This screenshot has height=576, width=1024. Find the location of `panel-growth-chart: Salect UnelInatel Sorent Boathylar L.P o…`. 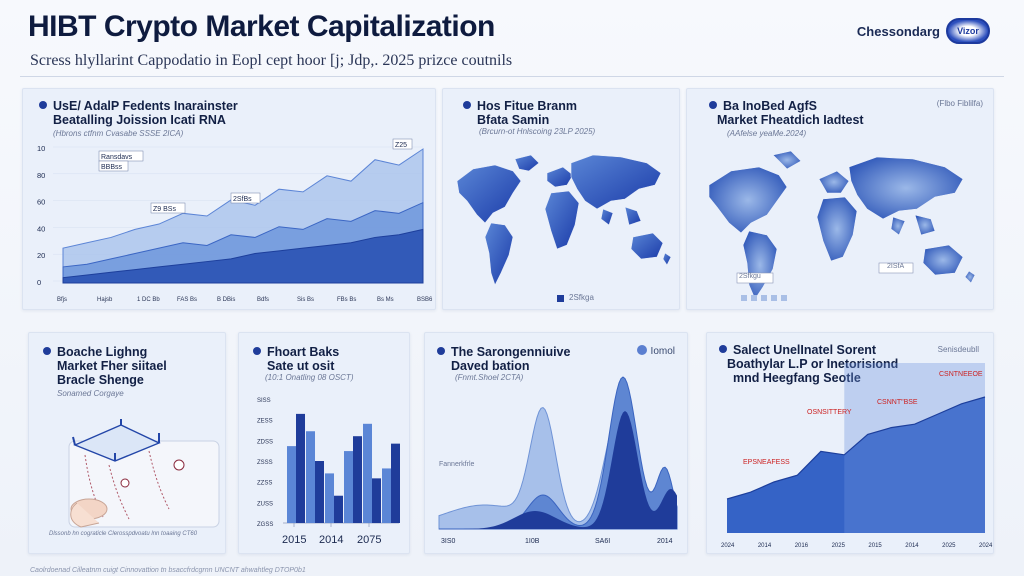

panel-growth-chart: Salect UnelInatel Sorent Boathylar L.P o… is located at coordinates (850, 443).